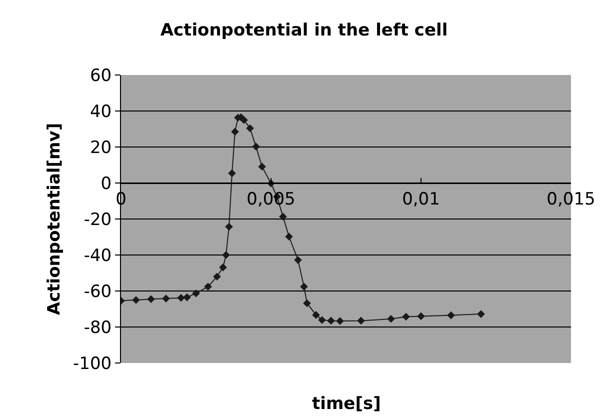 Image resolution: width=608 pixels, height=419 pixels. What do you see at coordinates (54, 219) in the screenshot?
I see `y-axis-title: Actionpotential[mv]` at bounding box center [54, 219].